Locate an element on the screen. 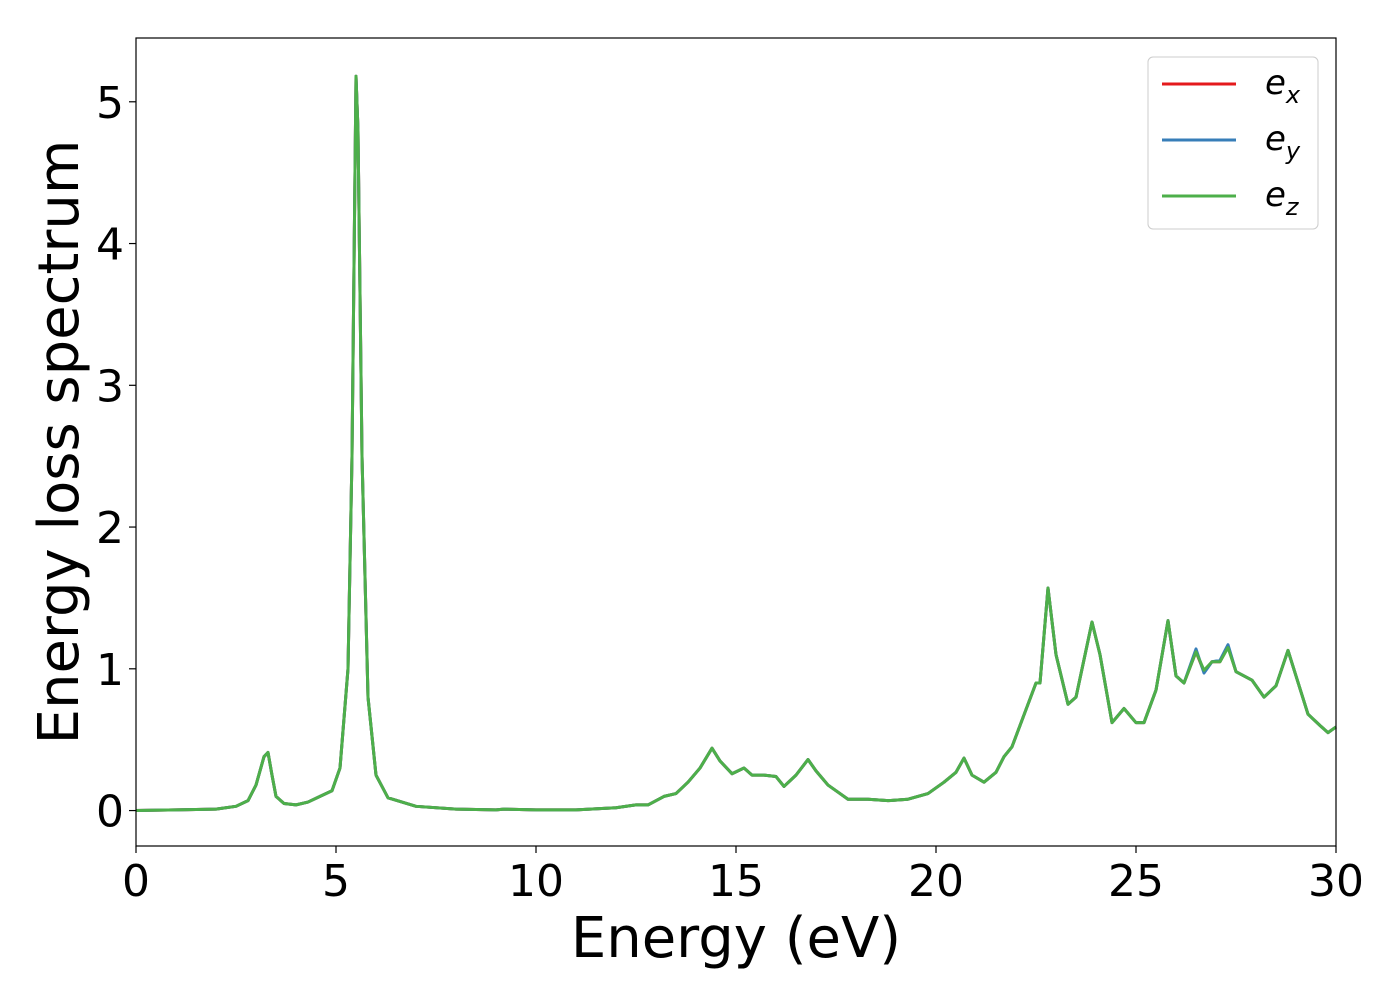 Image resolution: width=1400 pixels, height=1000 pixels. x-tick-label: 0 is located at coordinates (136, 881).